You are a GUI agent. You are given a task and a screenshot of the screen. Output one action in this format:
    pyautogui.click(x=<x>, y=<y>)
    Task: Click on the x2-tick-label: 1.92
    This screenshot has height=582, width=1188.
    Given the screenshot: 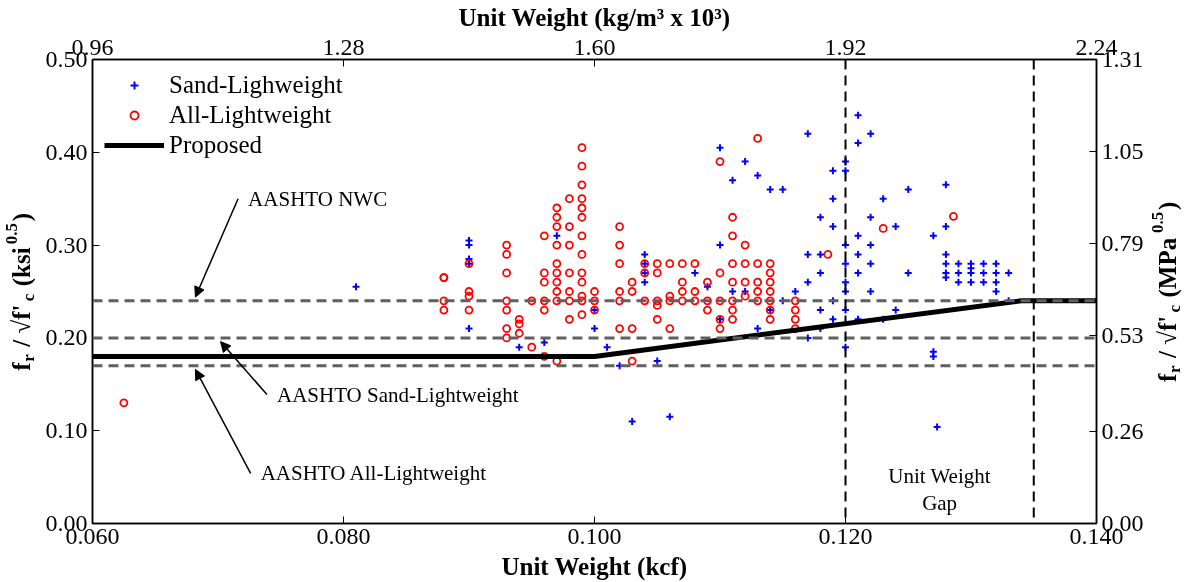 What is the action you would take?
    pyautogui.click(x=845, y=46)
    